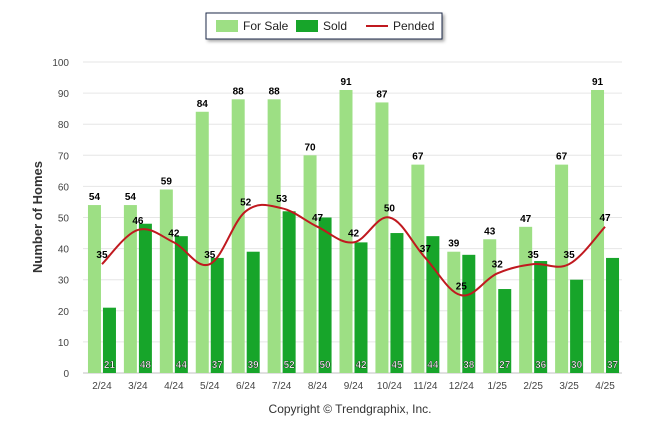  What do you see at coordinates (167, 182) in the screenshot?
I see `data-label-for-sale: 59` at bounding box center [167, 182].